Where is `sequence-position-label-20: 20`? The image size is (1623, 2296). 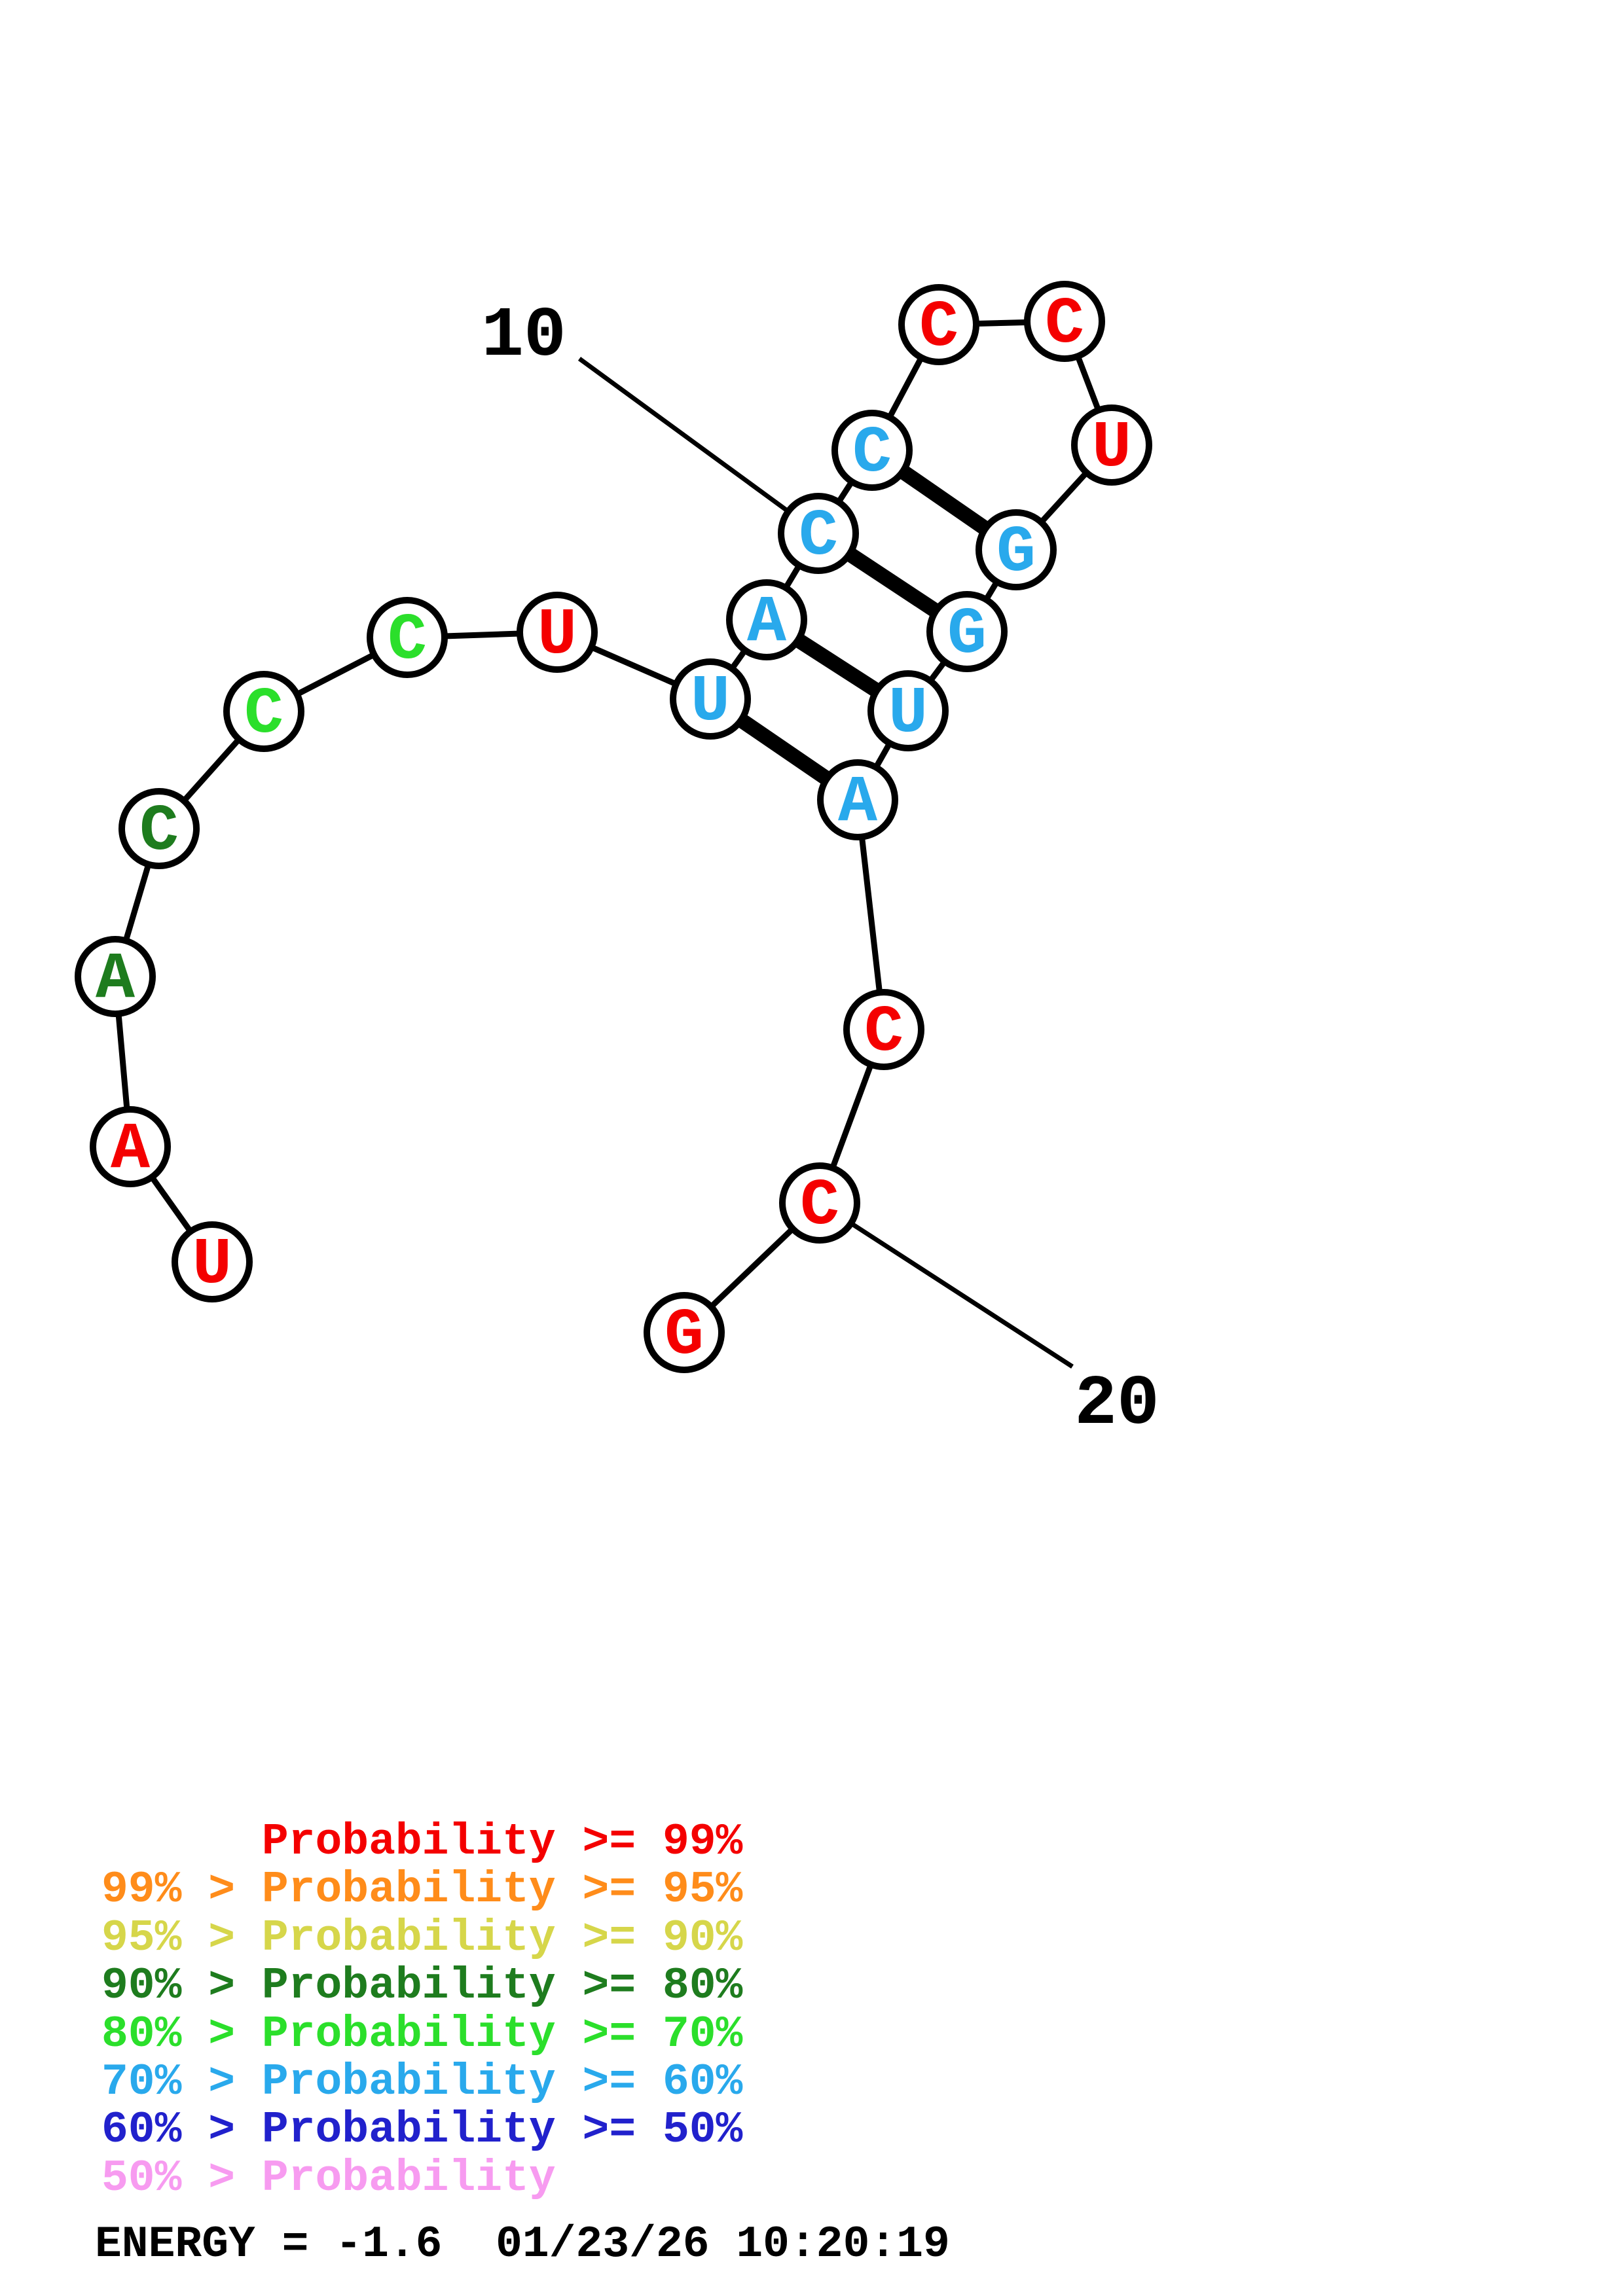 sequence-position-label-20: 20 is located at coordinates (1116, 1404).